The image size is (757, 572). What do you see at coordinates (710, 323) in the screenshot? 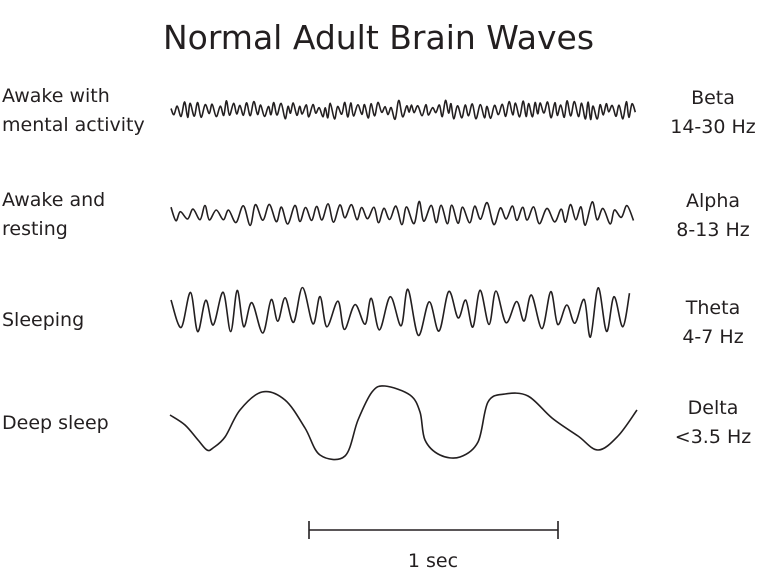
I see `wave-label-theta: Theta 4-7 Hz` at bounding box center [710, 323].